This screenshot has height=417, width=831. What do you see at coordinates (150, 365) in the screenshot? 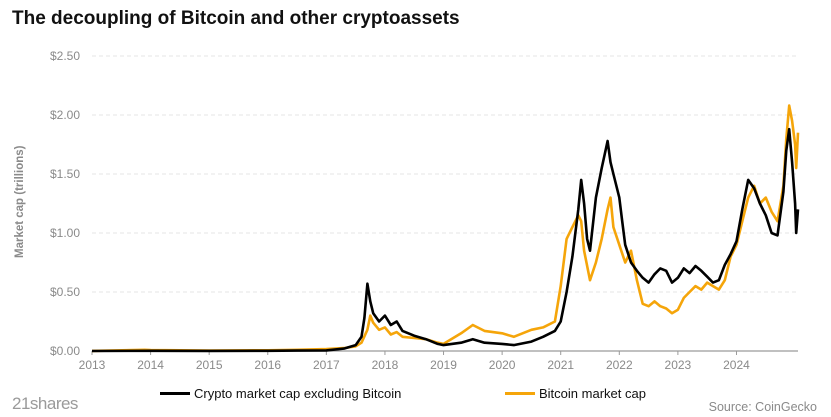
I see `x-tick-label: 2014` at bounding box center [150, 365].